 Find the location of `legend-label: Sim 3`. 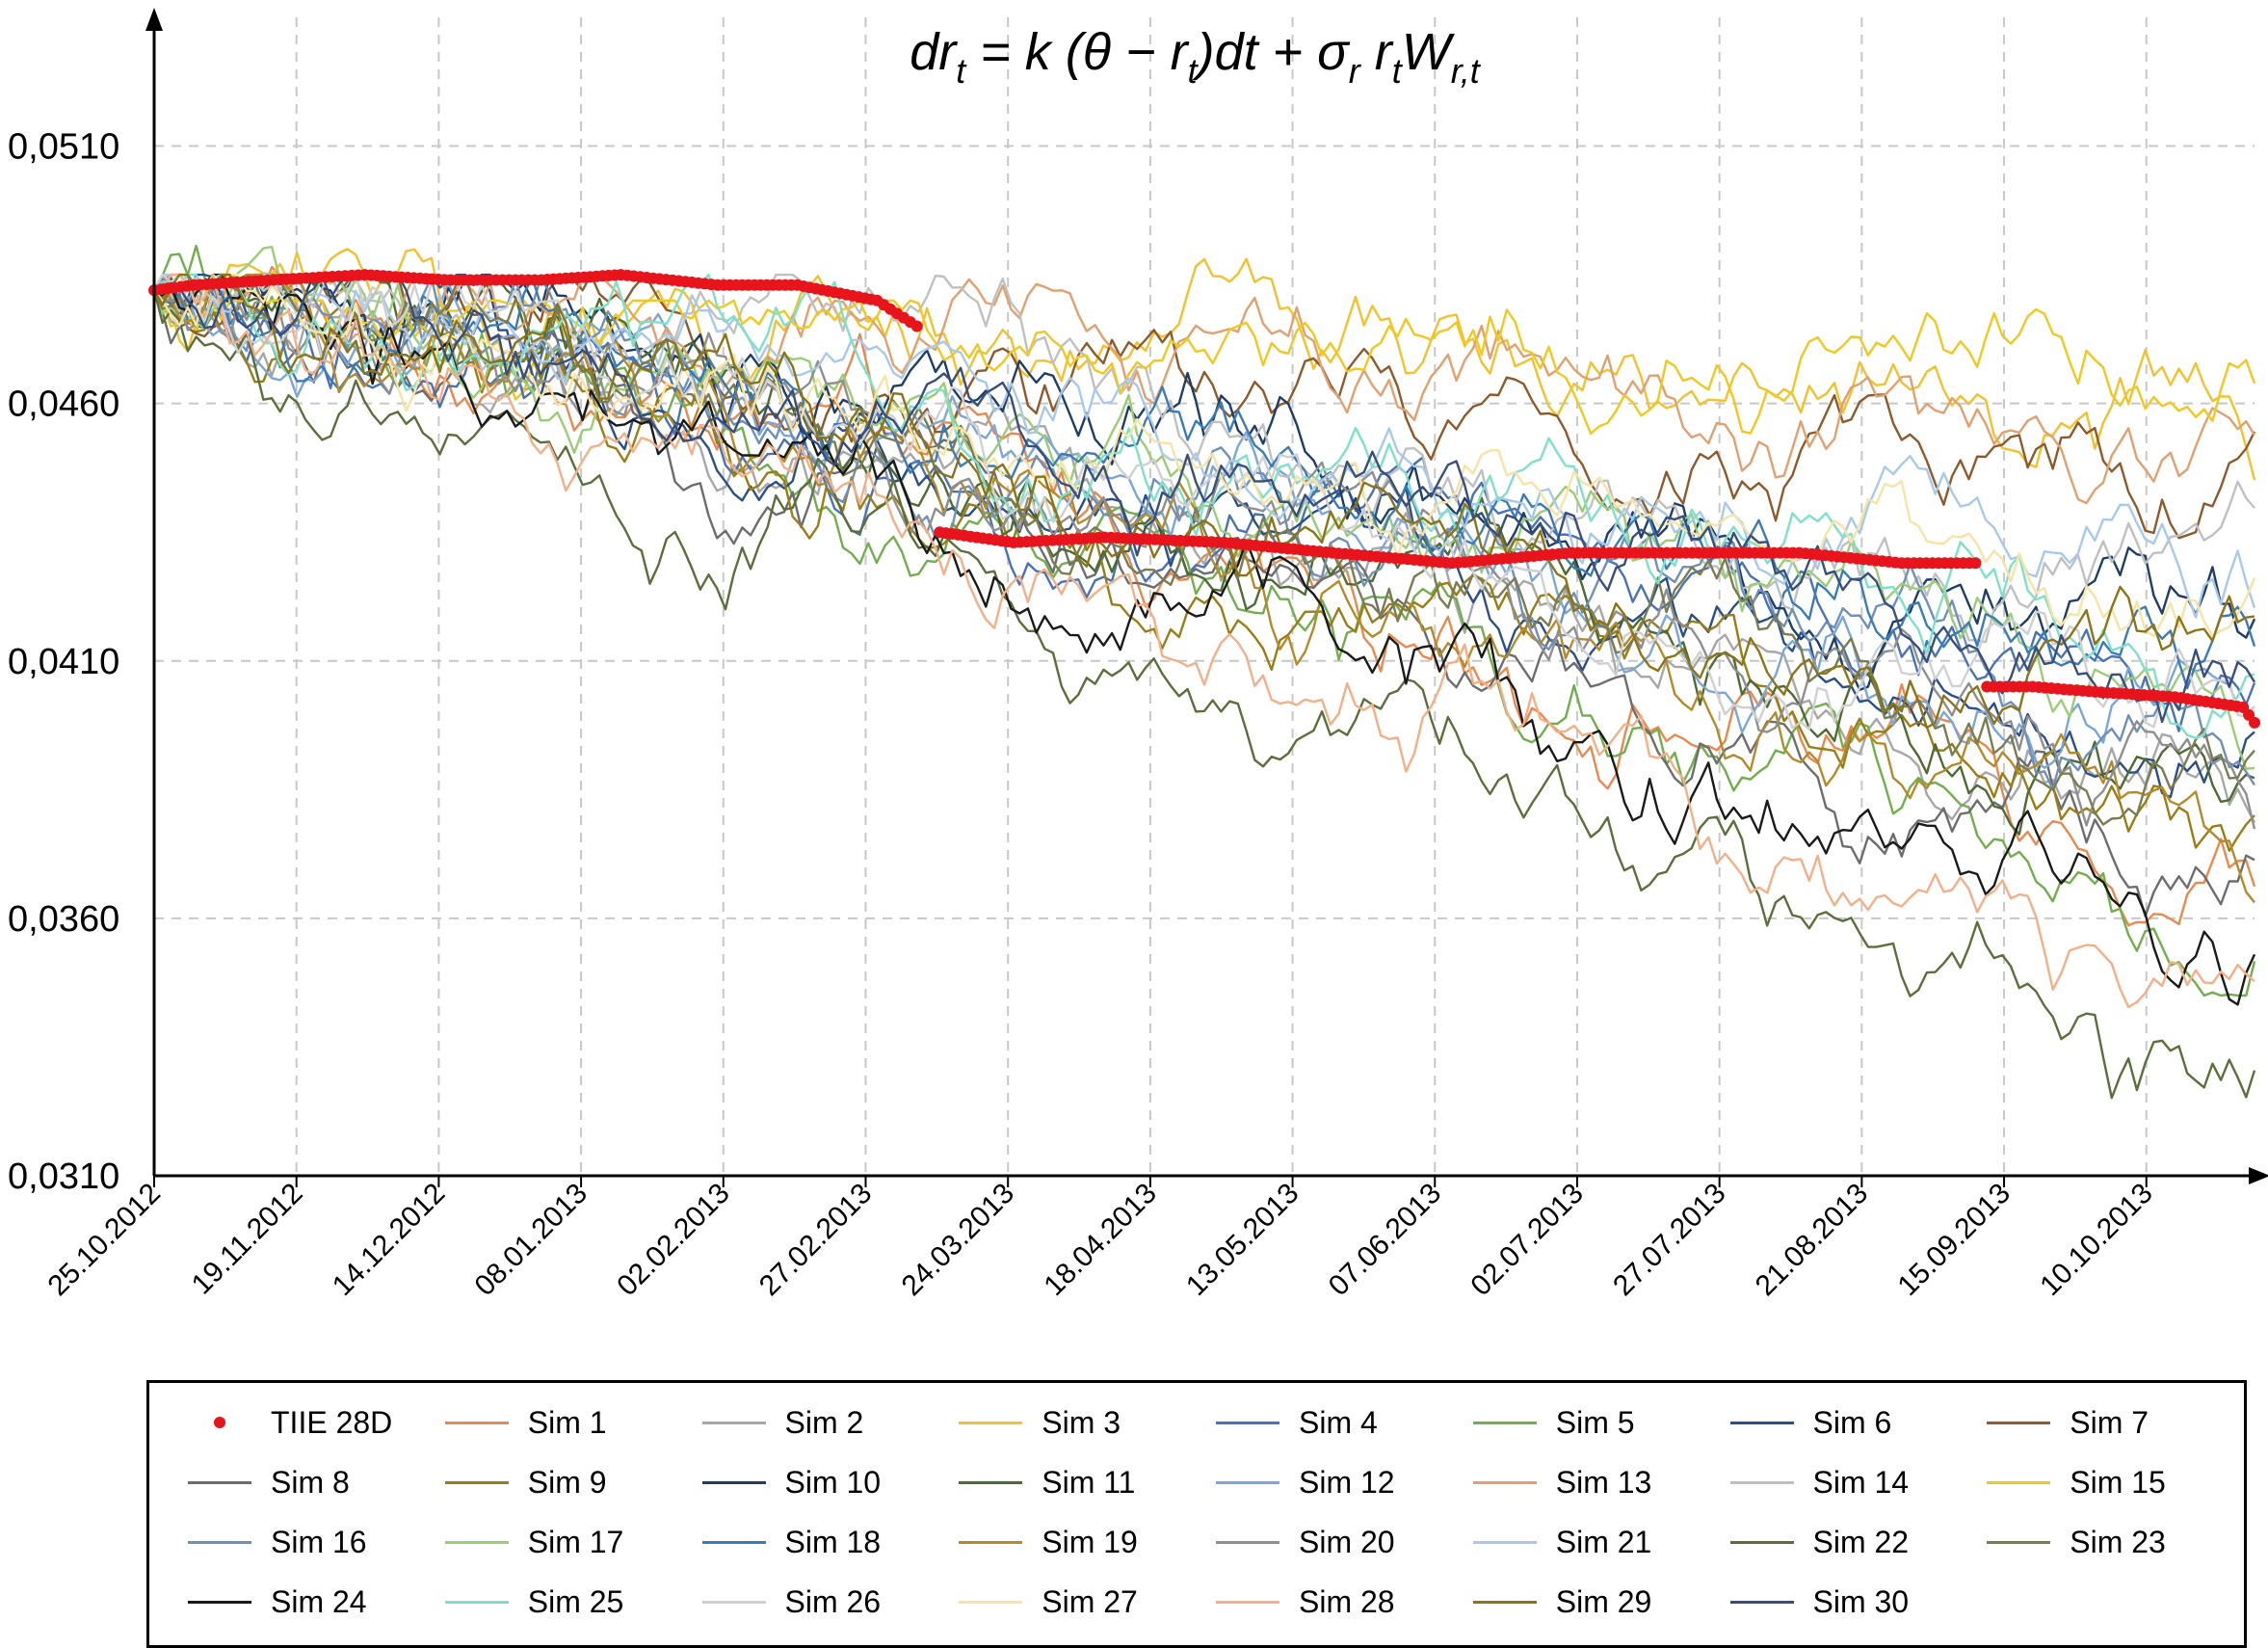

legend-label: Sim 3 is located at coordinates (1081, 1422).